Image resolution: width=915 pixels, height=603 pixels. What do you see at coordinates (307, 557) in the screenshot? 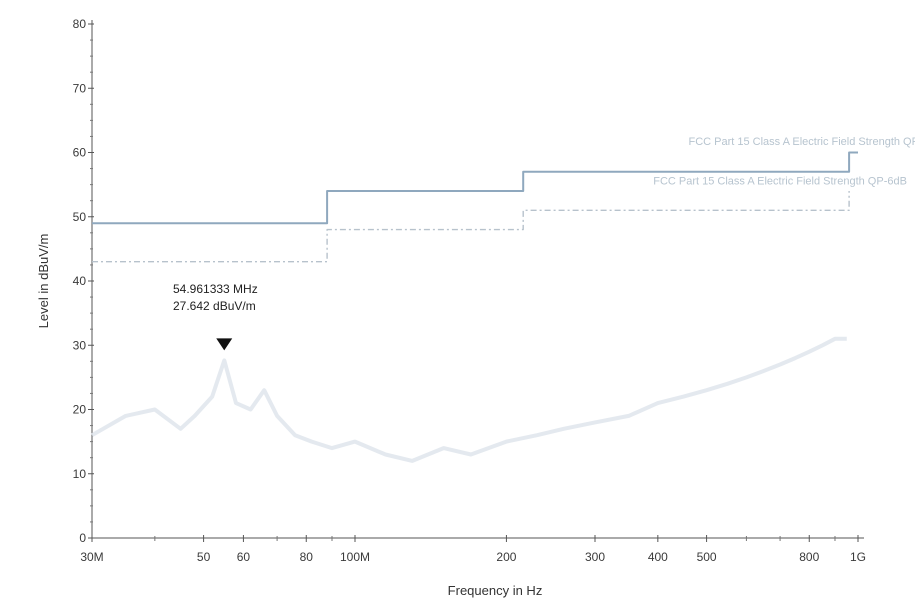
I see `x-tick-label: 80` at bounding box center [307, 557].